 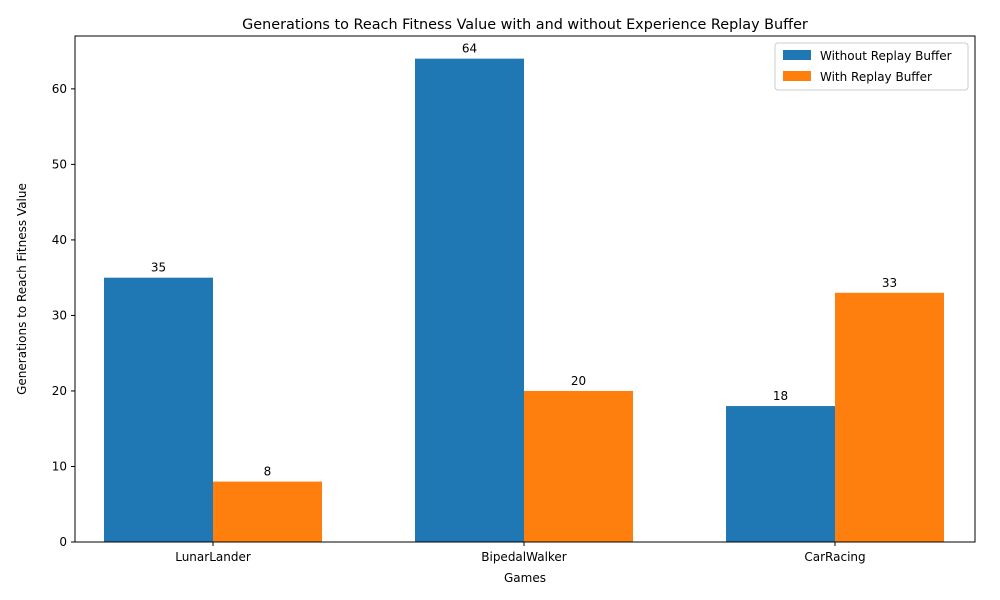 I want to click on data-label-lunarlander-series-2: 8, so click(x=268, y=472).